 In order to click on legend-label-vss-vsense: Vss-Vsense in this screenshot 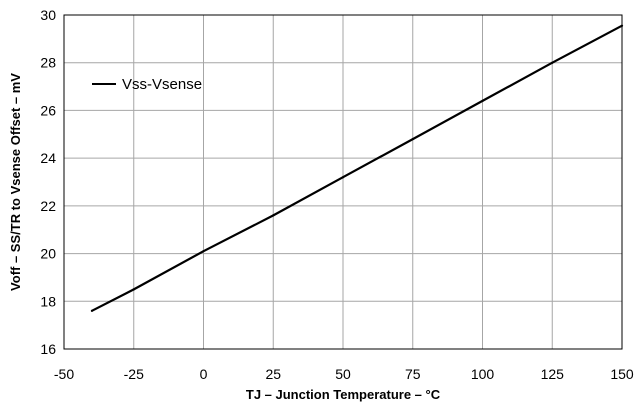, I will do `click(162, 84)`.